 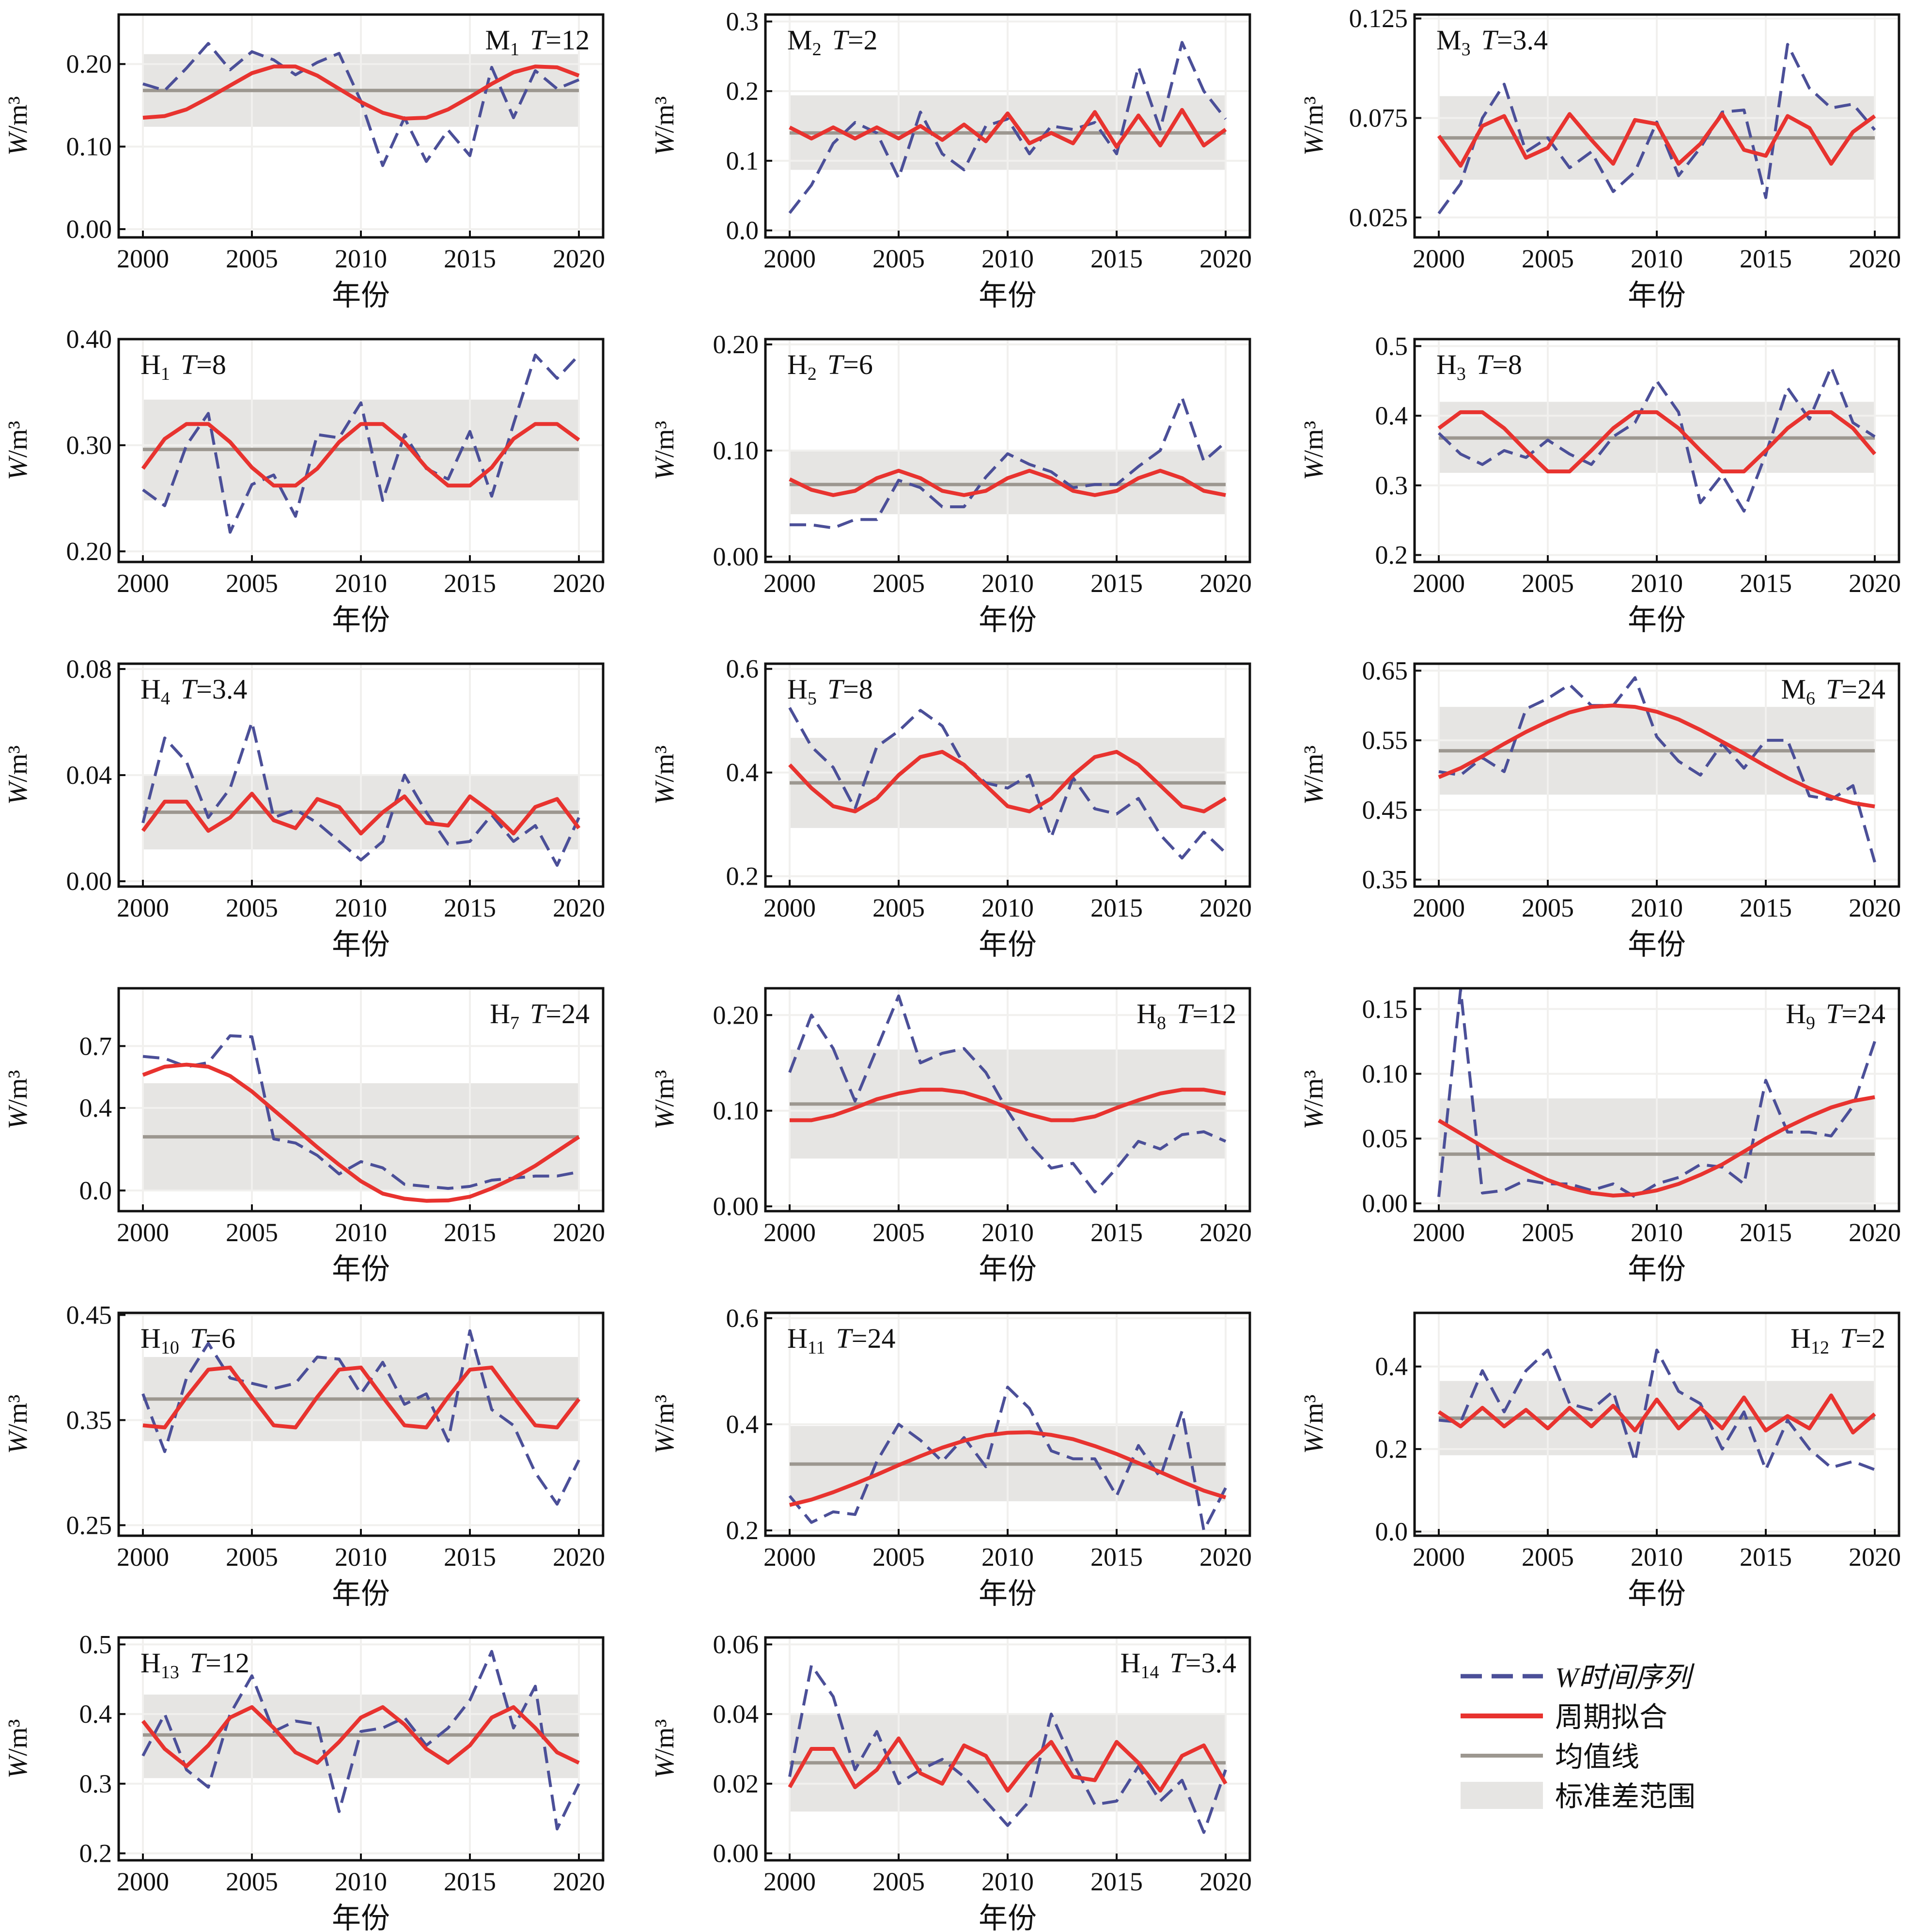 What do you see at coordinates (736, 1015) in the screenshot?
I see `y-tick-label: 0.20` at bounding box center [736, 1015].